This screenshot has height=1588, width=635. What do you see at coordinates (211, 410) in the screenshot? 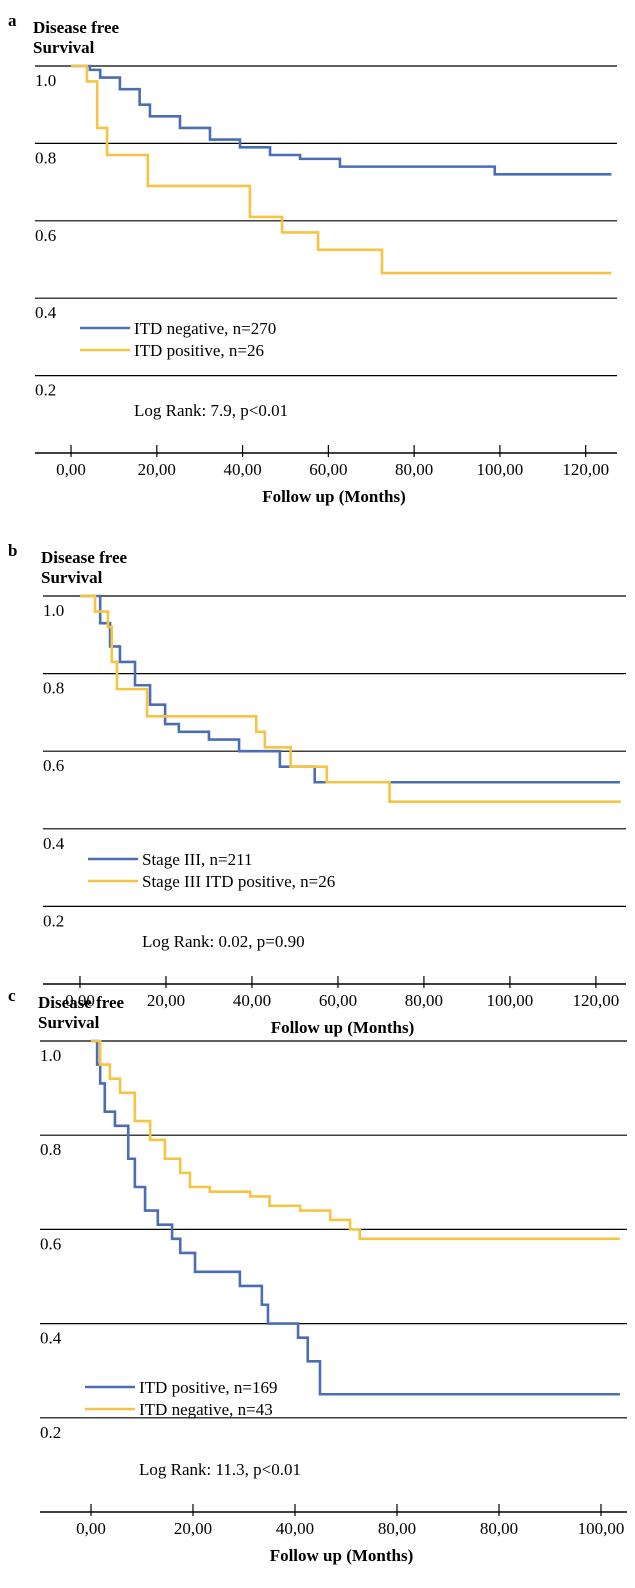
I see `annotation: Log Rank: 7.9, p<0.01` at bounding box center [211, 410].